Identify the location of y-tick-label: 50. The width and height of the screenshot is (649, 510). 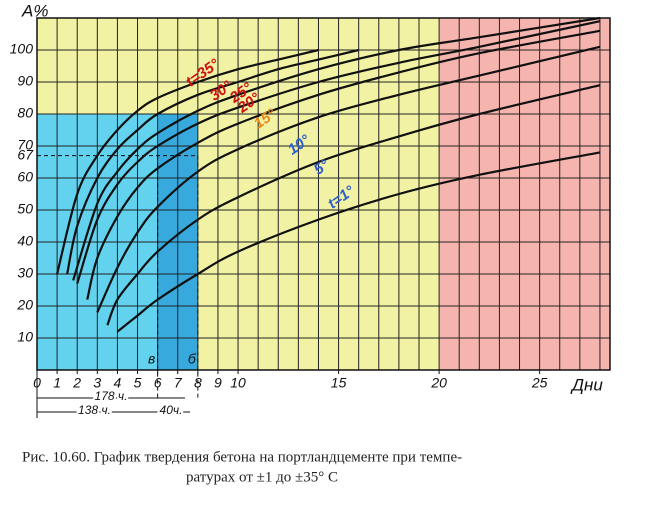
(25, 209).